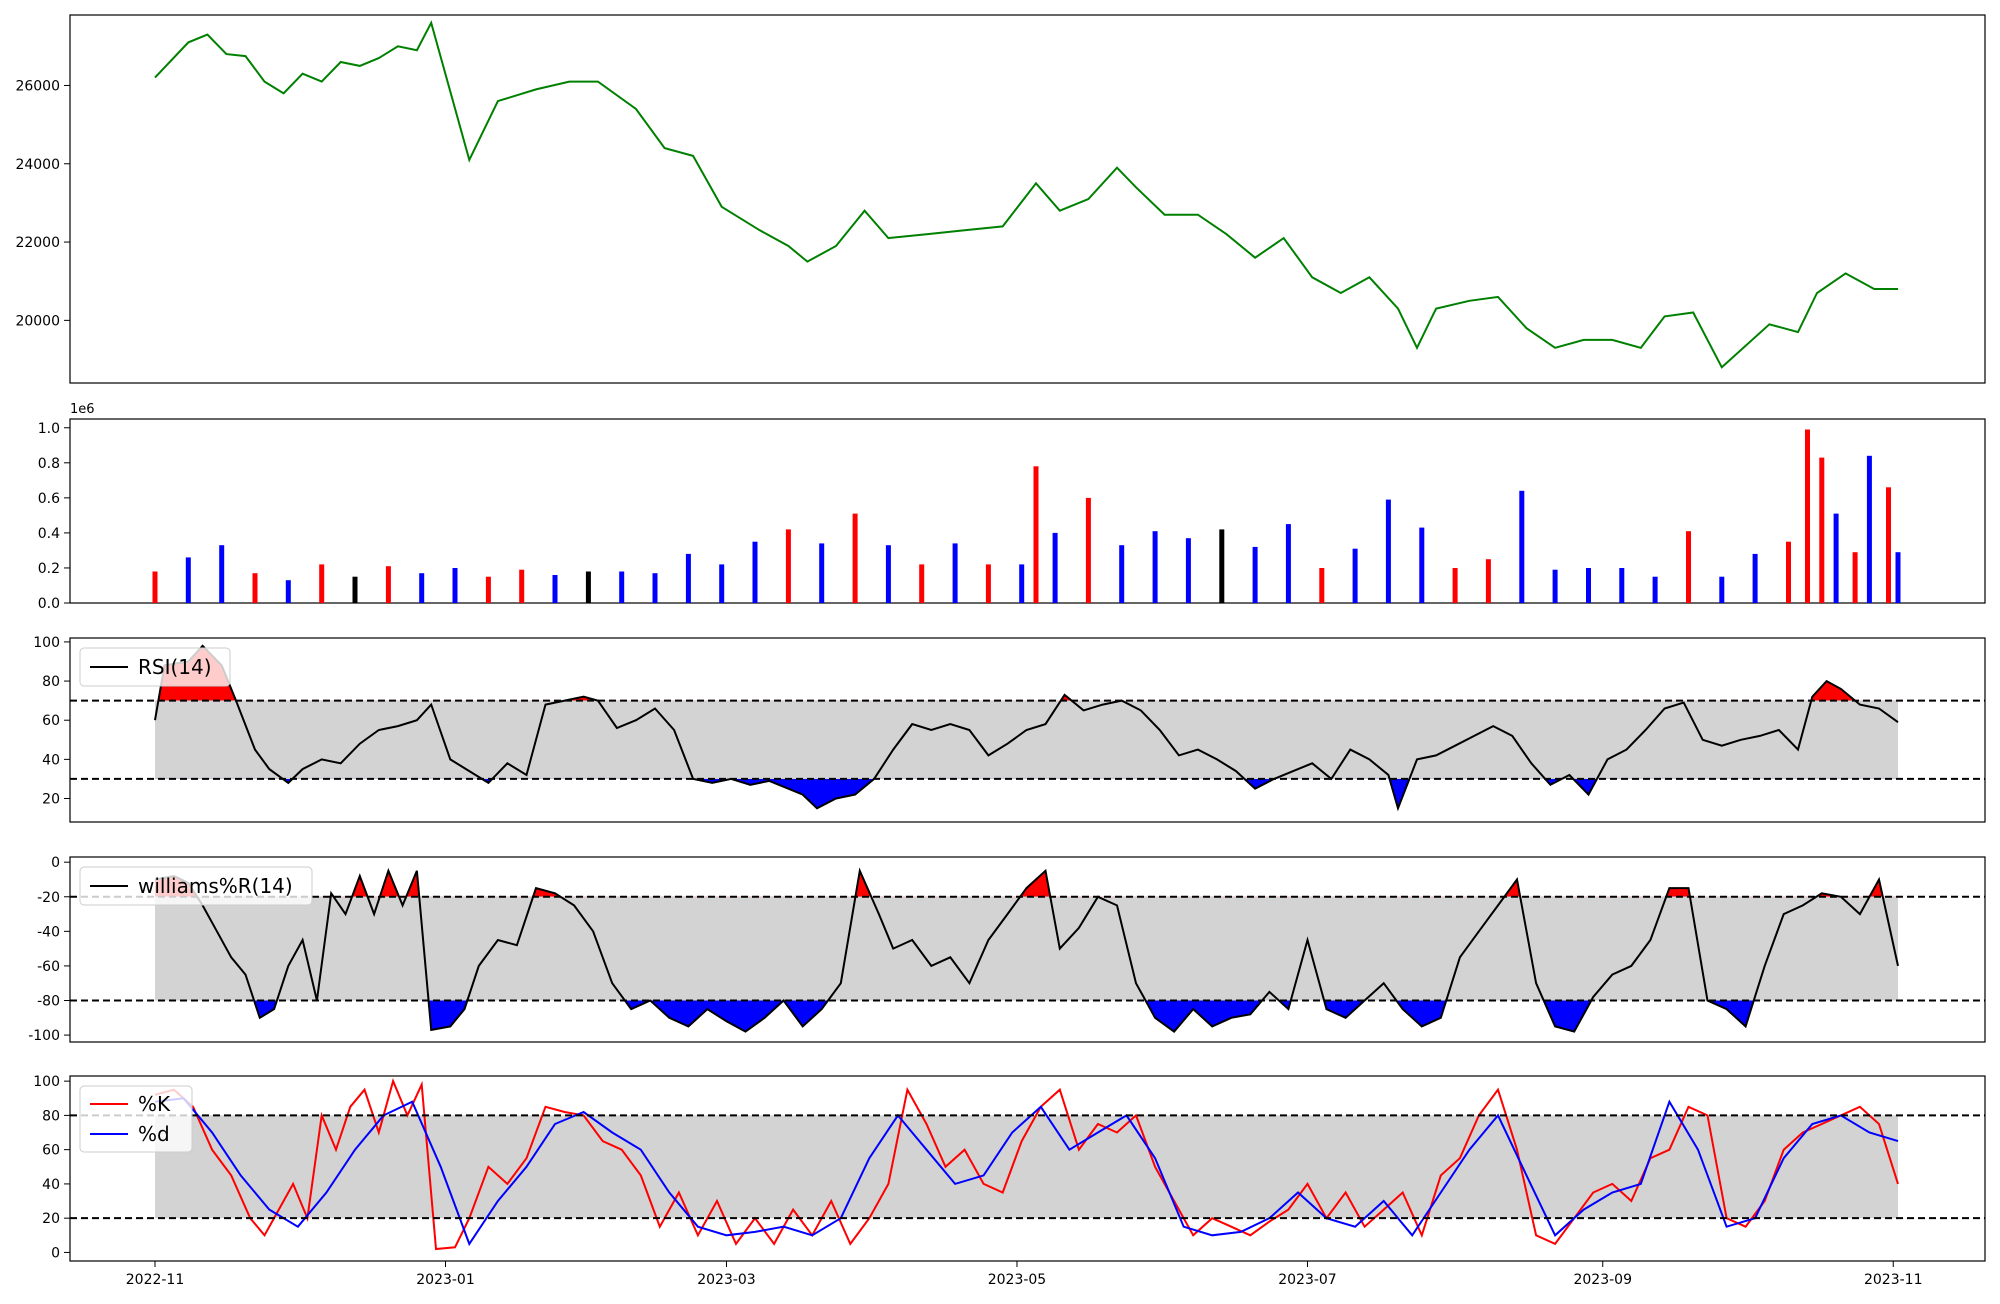  I want to click on y-tick-label: 0.4, so click(49, 534).